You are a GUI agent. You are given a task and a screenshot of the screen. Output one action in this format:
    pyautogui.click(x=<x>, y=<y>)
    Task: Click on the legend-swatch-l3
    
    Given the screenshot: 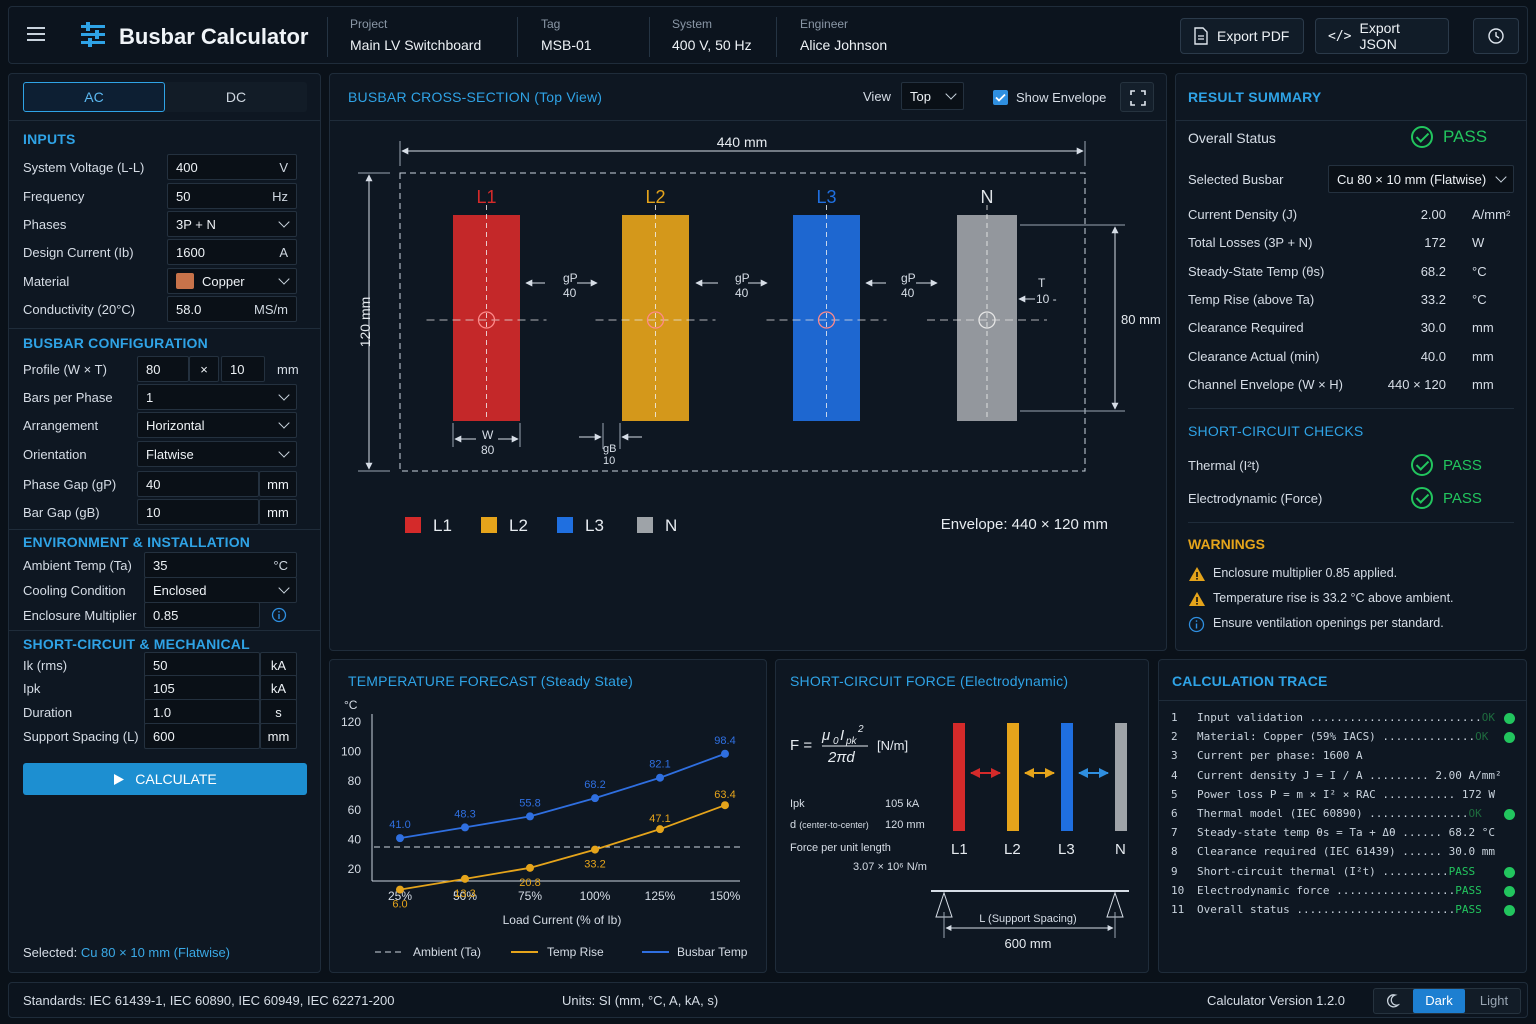 What is the action you would take?
    pyautogui.click(x=565, y=525)
    